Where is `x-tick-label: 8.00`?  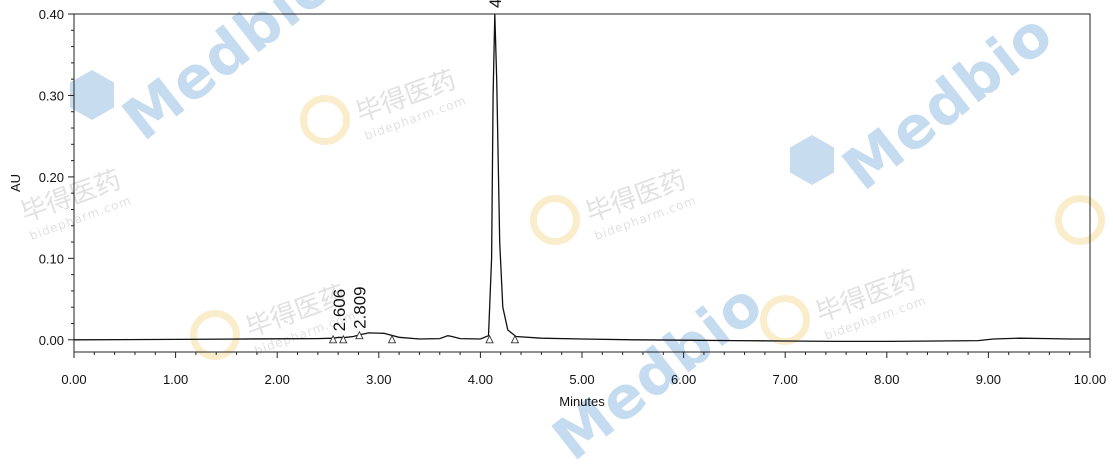 x-tick-label: 8.00 is located at coordinates (886, 379).